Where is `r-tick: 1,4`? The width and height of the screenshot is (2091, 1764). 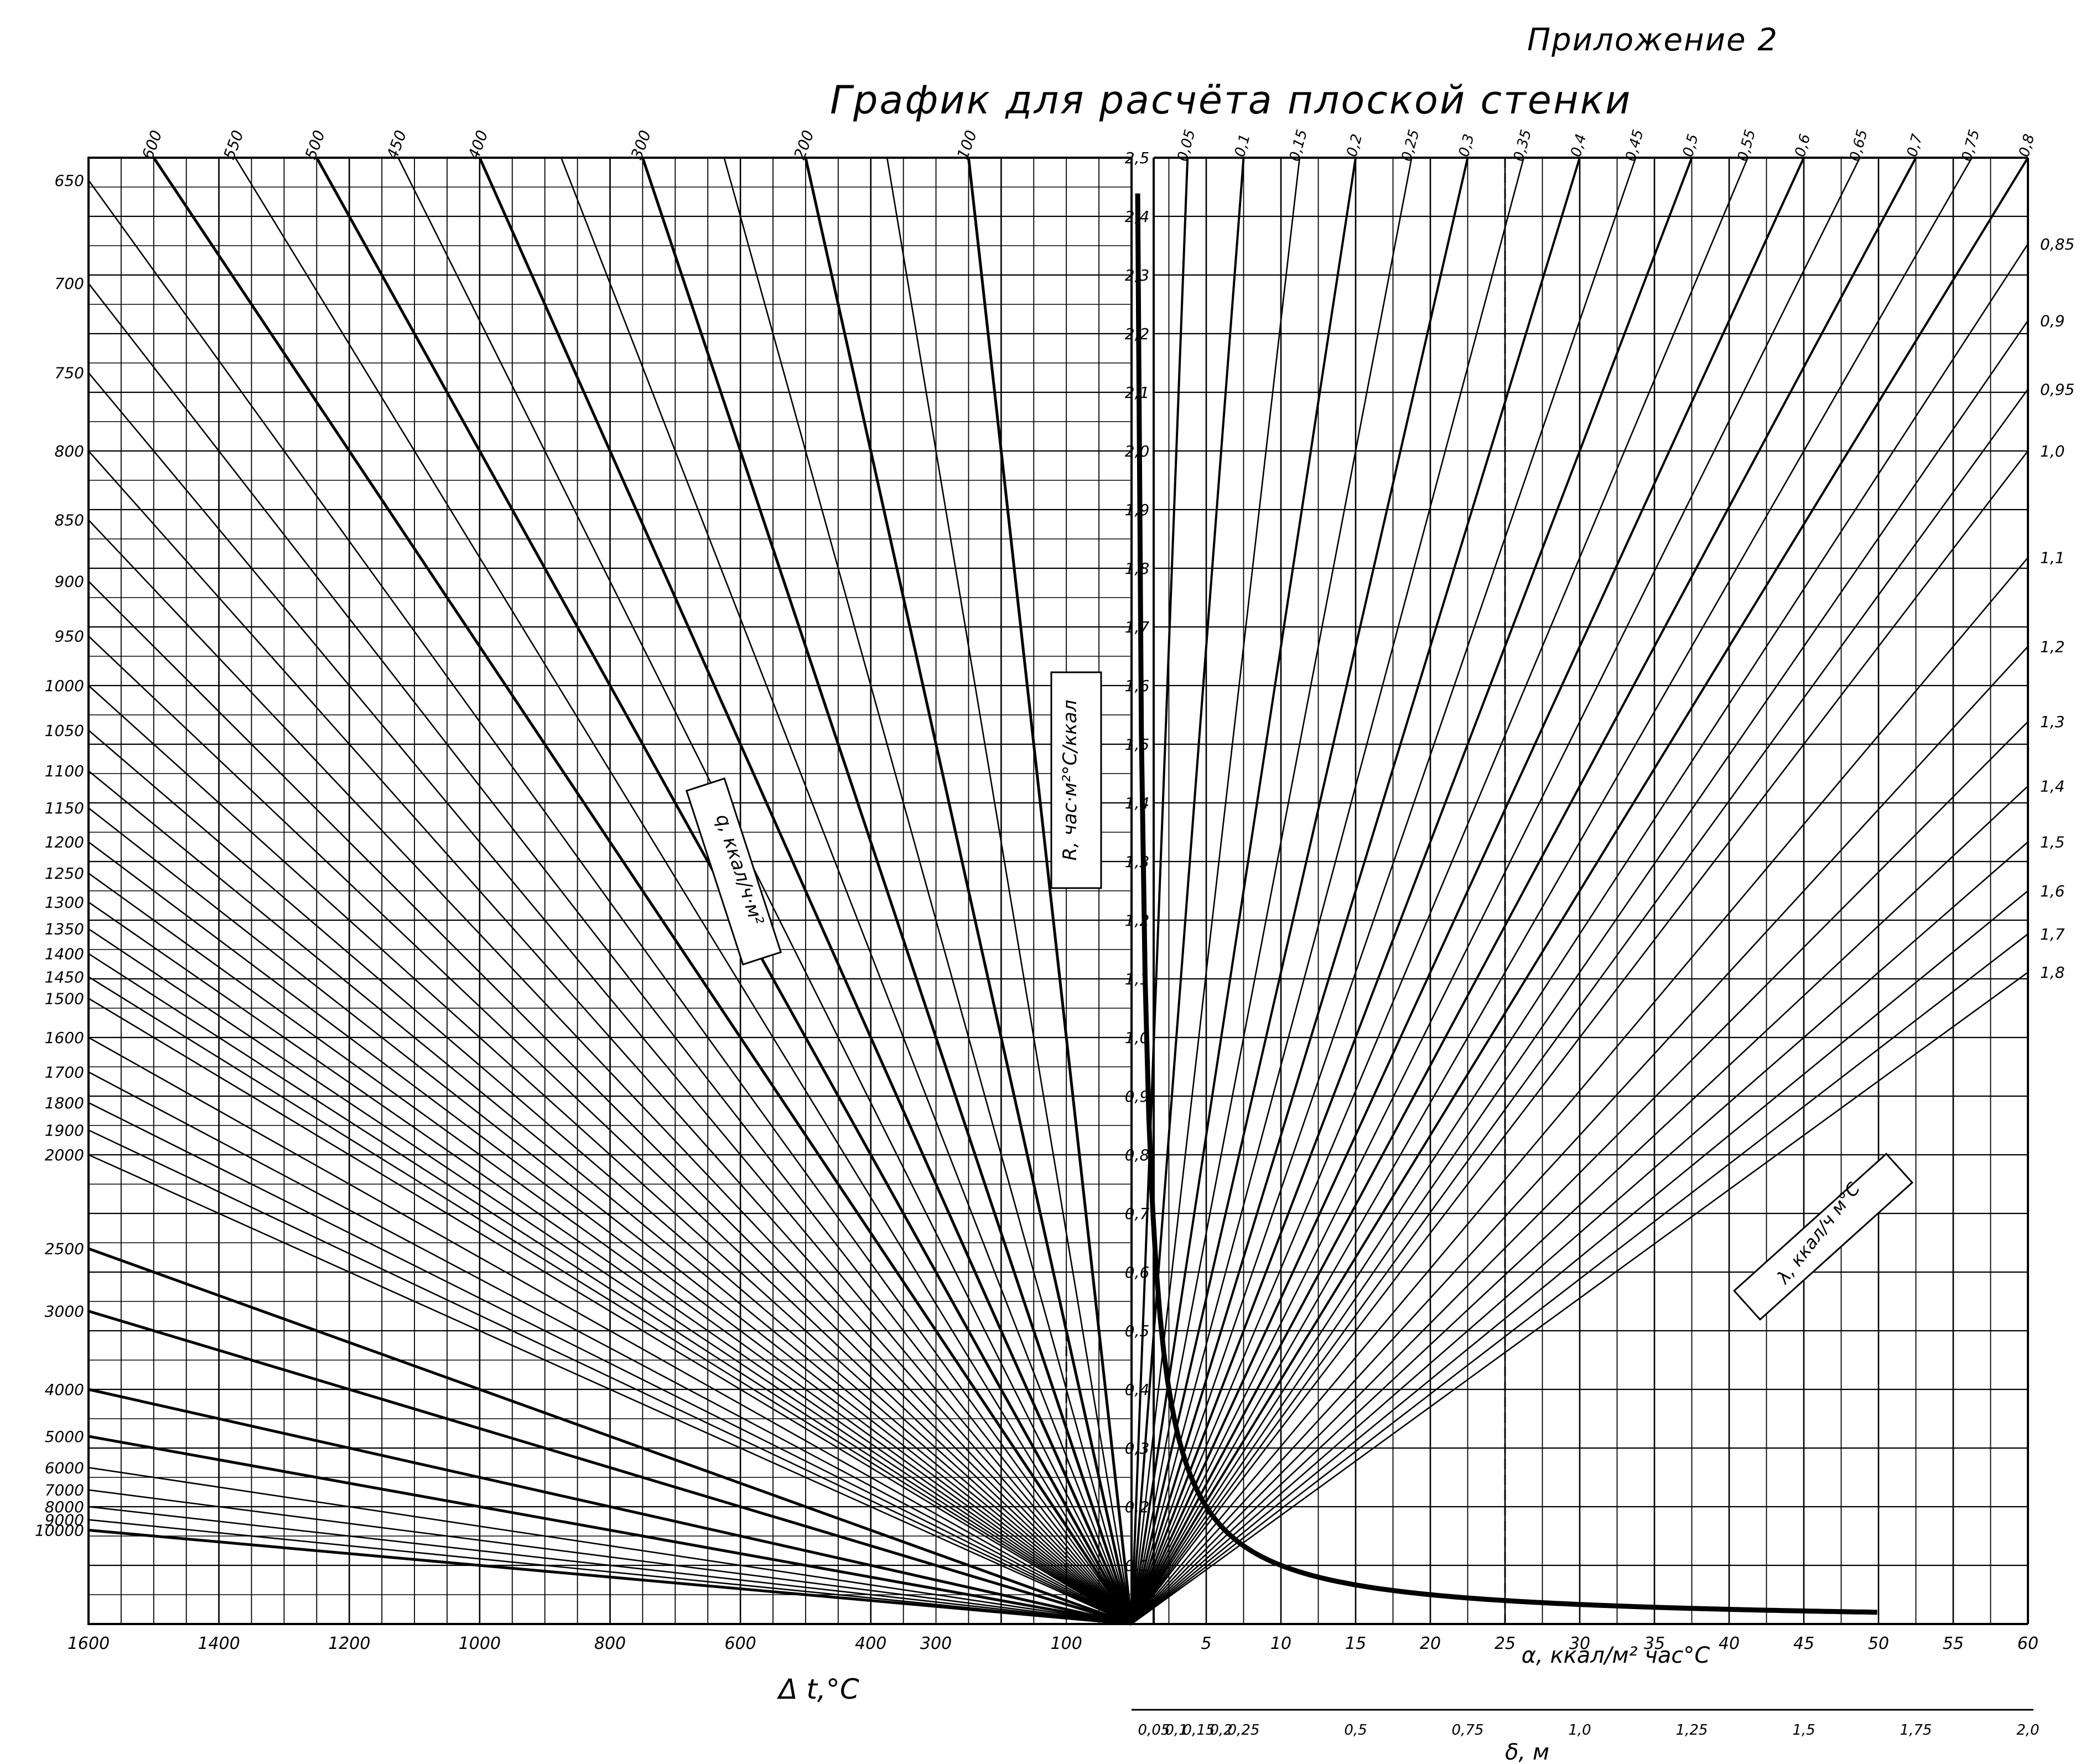 r-tick: 1,4 is located at coordinates (1137, 803).